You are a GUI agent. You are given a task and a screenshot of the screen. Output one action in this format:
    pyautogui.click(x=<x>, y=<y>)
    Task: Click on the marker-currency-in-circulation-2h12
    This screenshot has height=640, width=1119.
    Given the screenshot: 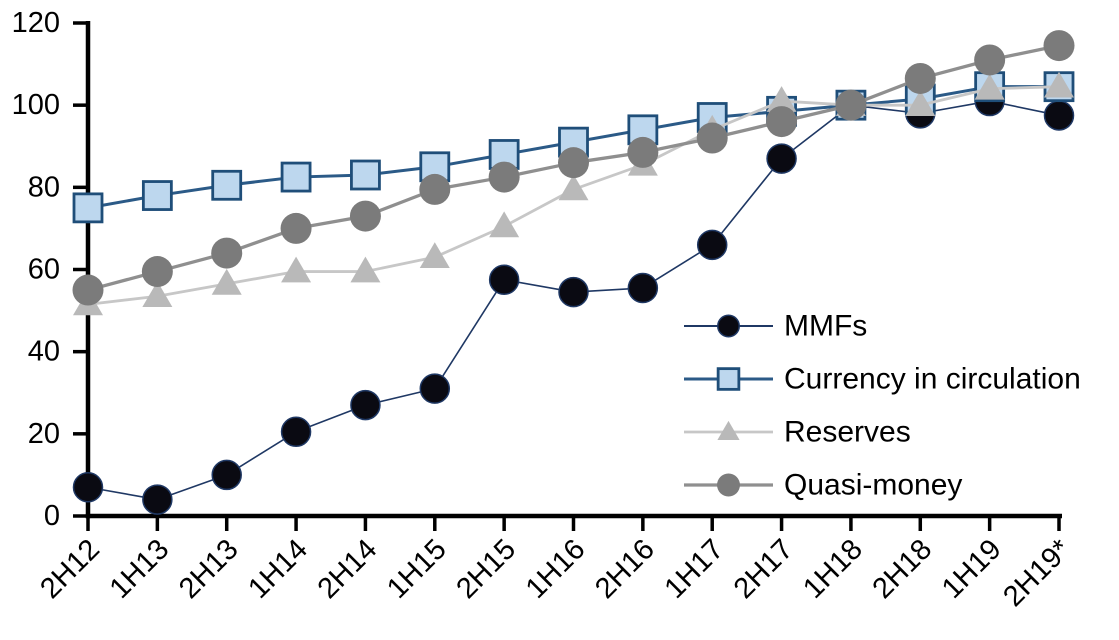 What is the action you would take?
    pyautogui.click(x=88, y=208)
    